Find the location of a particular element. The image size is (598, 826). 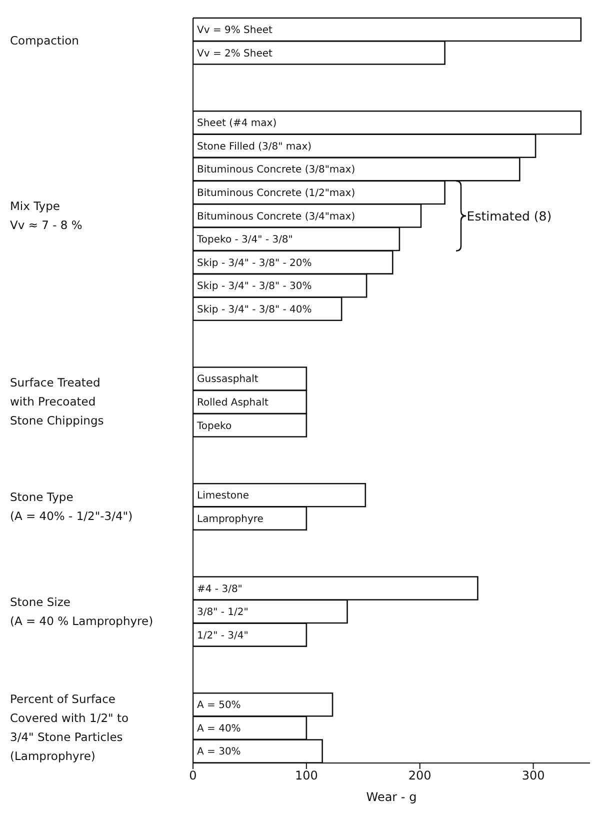

text: Mix Type Vv ≈ 7 - 8 % is located at coordinates (46, 216).